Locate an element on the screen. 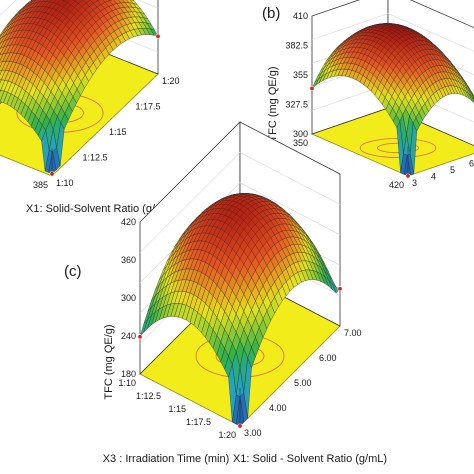 The image size is (474, 474). x-tick-label: 4 is located at coordinates (433, 177).